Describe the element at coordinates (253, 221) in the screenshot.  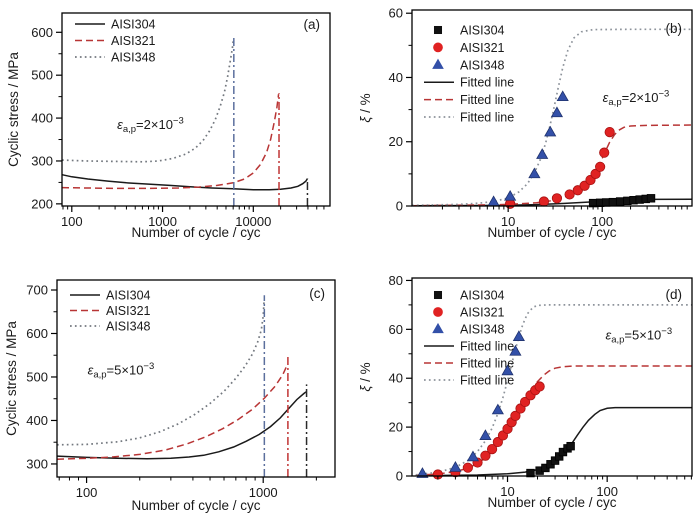
I see `svg-text: 10000` at that location.